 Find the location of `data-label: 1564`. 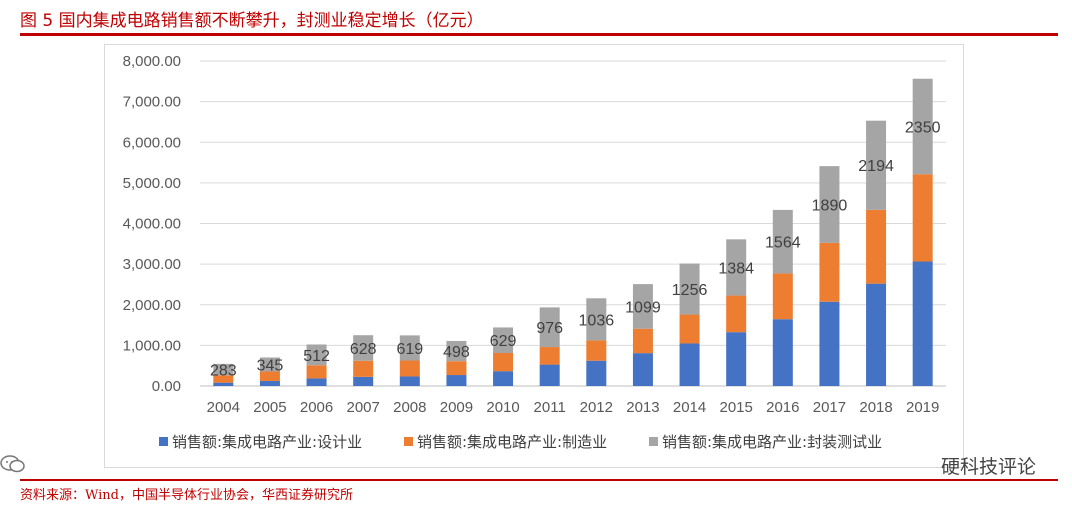

data-label: 1564 is located at coordinates (783, 243).